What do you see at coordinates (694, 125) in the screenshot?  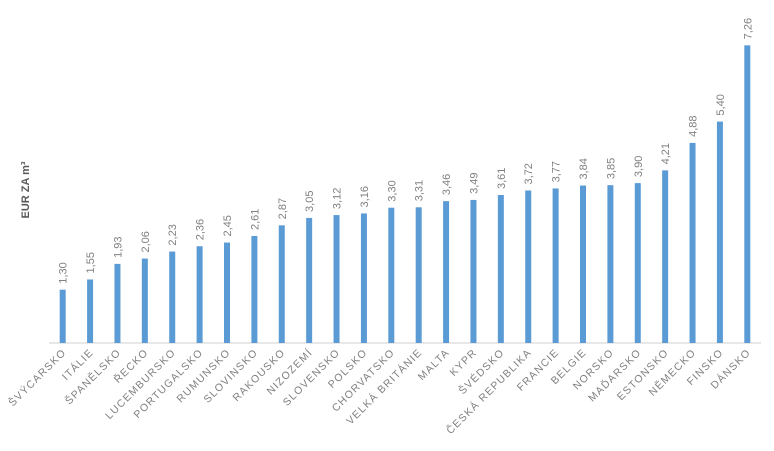 I see `value-label: 4,88` at bounding box center [694, 125].